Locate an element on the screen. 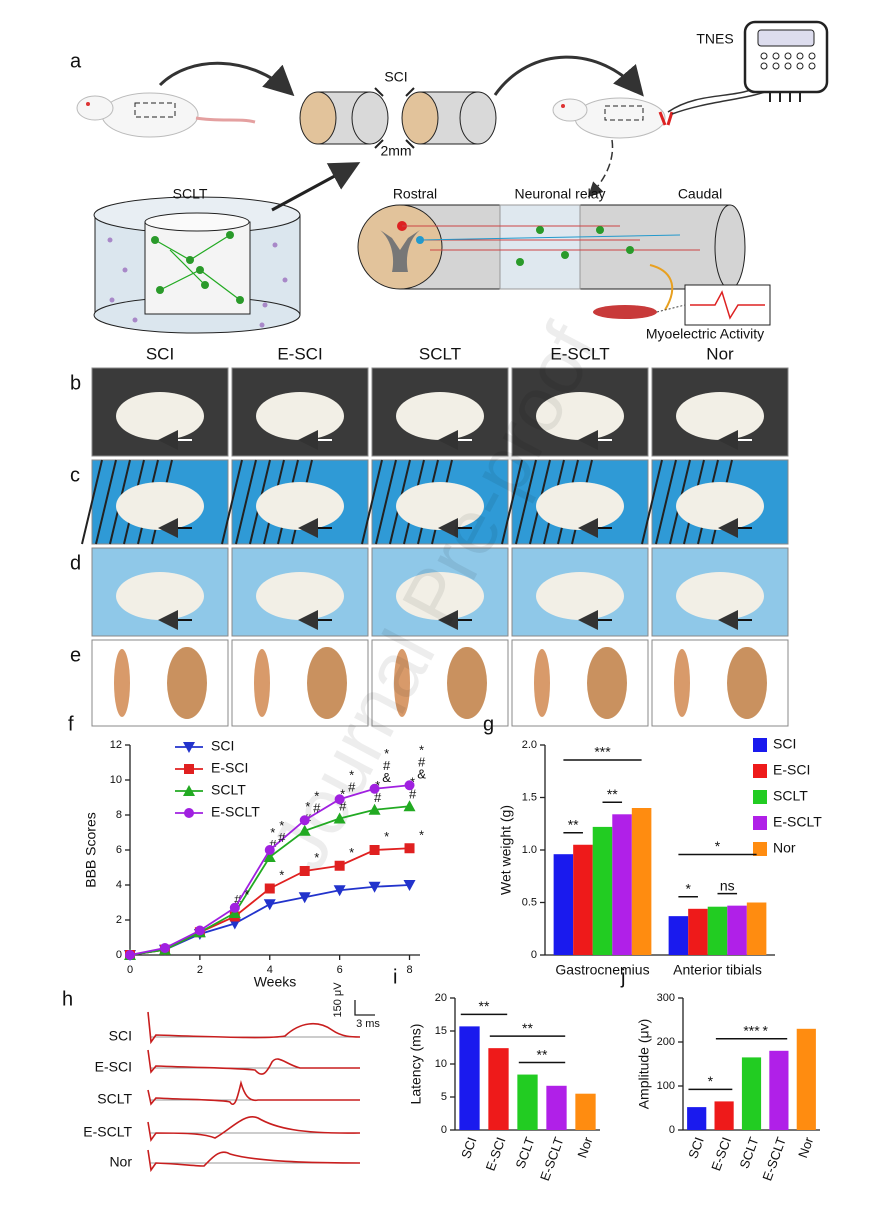  y-tick-label: 4 is located at coordinates (119, 885).